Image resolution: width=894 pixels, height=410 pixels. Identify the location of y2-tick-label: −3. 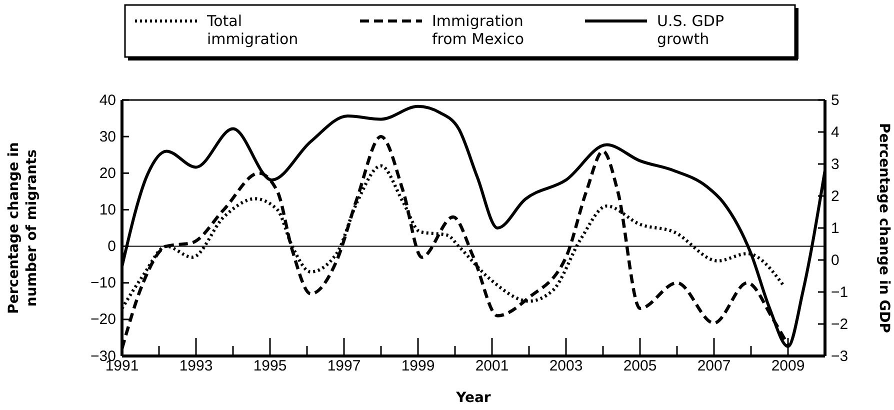
(839, 356).